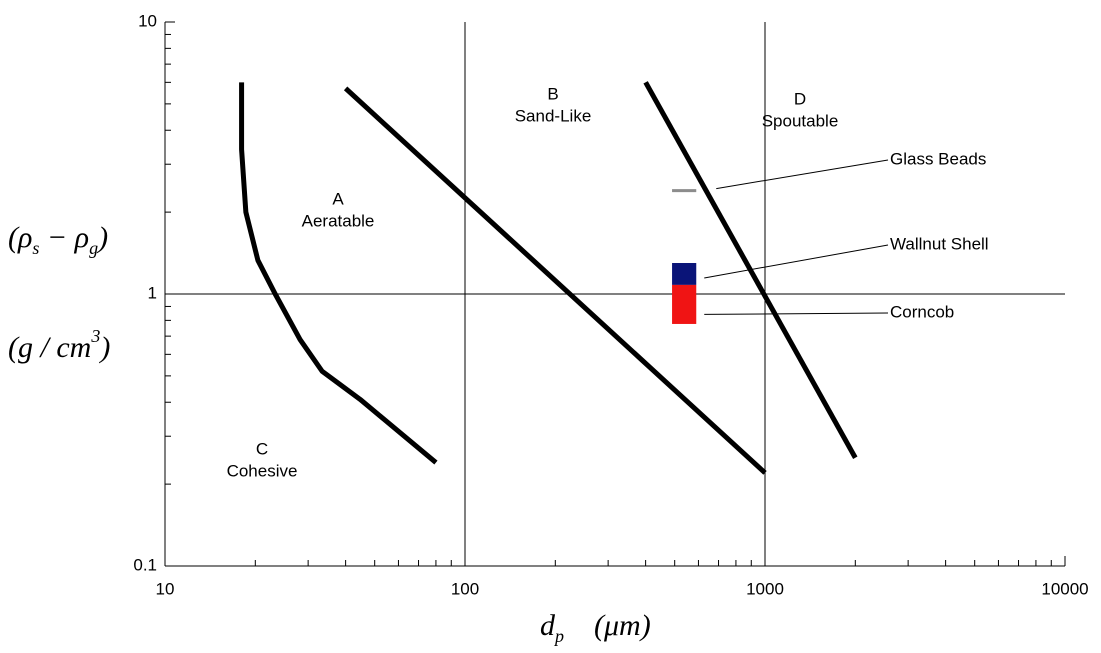 The height and width of the screenshot is (653, 1101). I want to click on material-label: Glass Beads, so click(938, 158).